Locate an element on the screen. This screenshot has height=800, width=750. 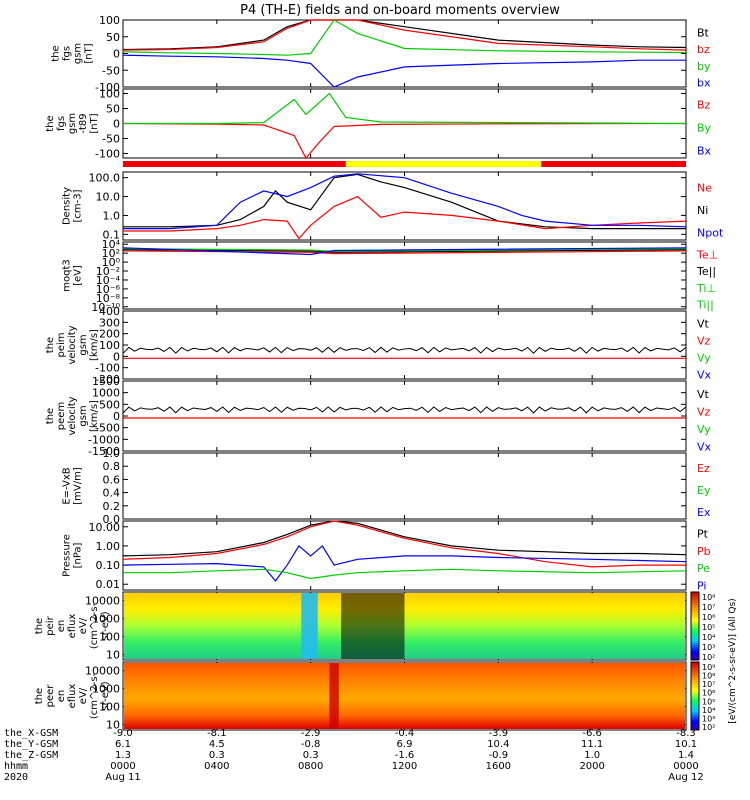
y-tick-label: -100 is located at coordinates (107, 368).